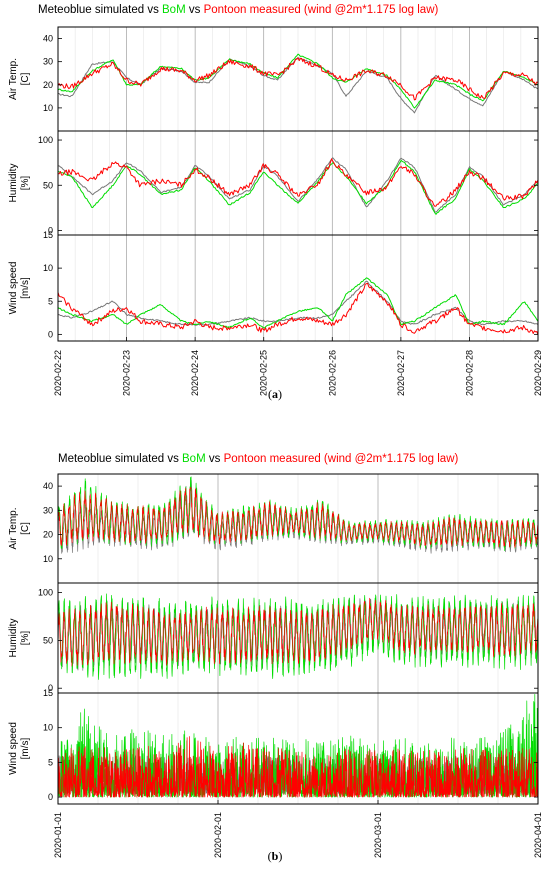 This screenshot has width=550, height=894. I want to click on x-tick-label: 2020-04-01, so click(538, 835).